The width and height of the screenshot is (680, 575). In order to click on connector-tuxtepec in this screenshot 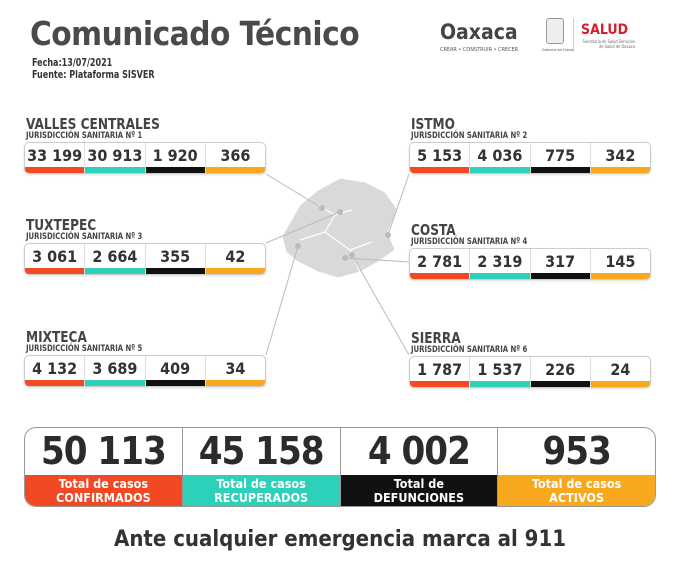, I will do `click(303, 227)`.